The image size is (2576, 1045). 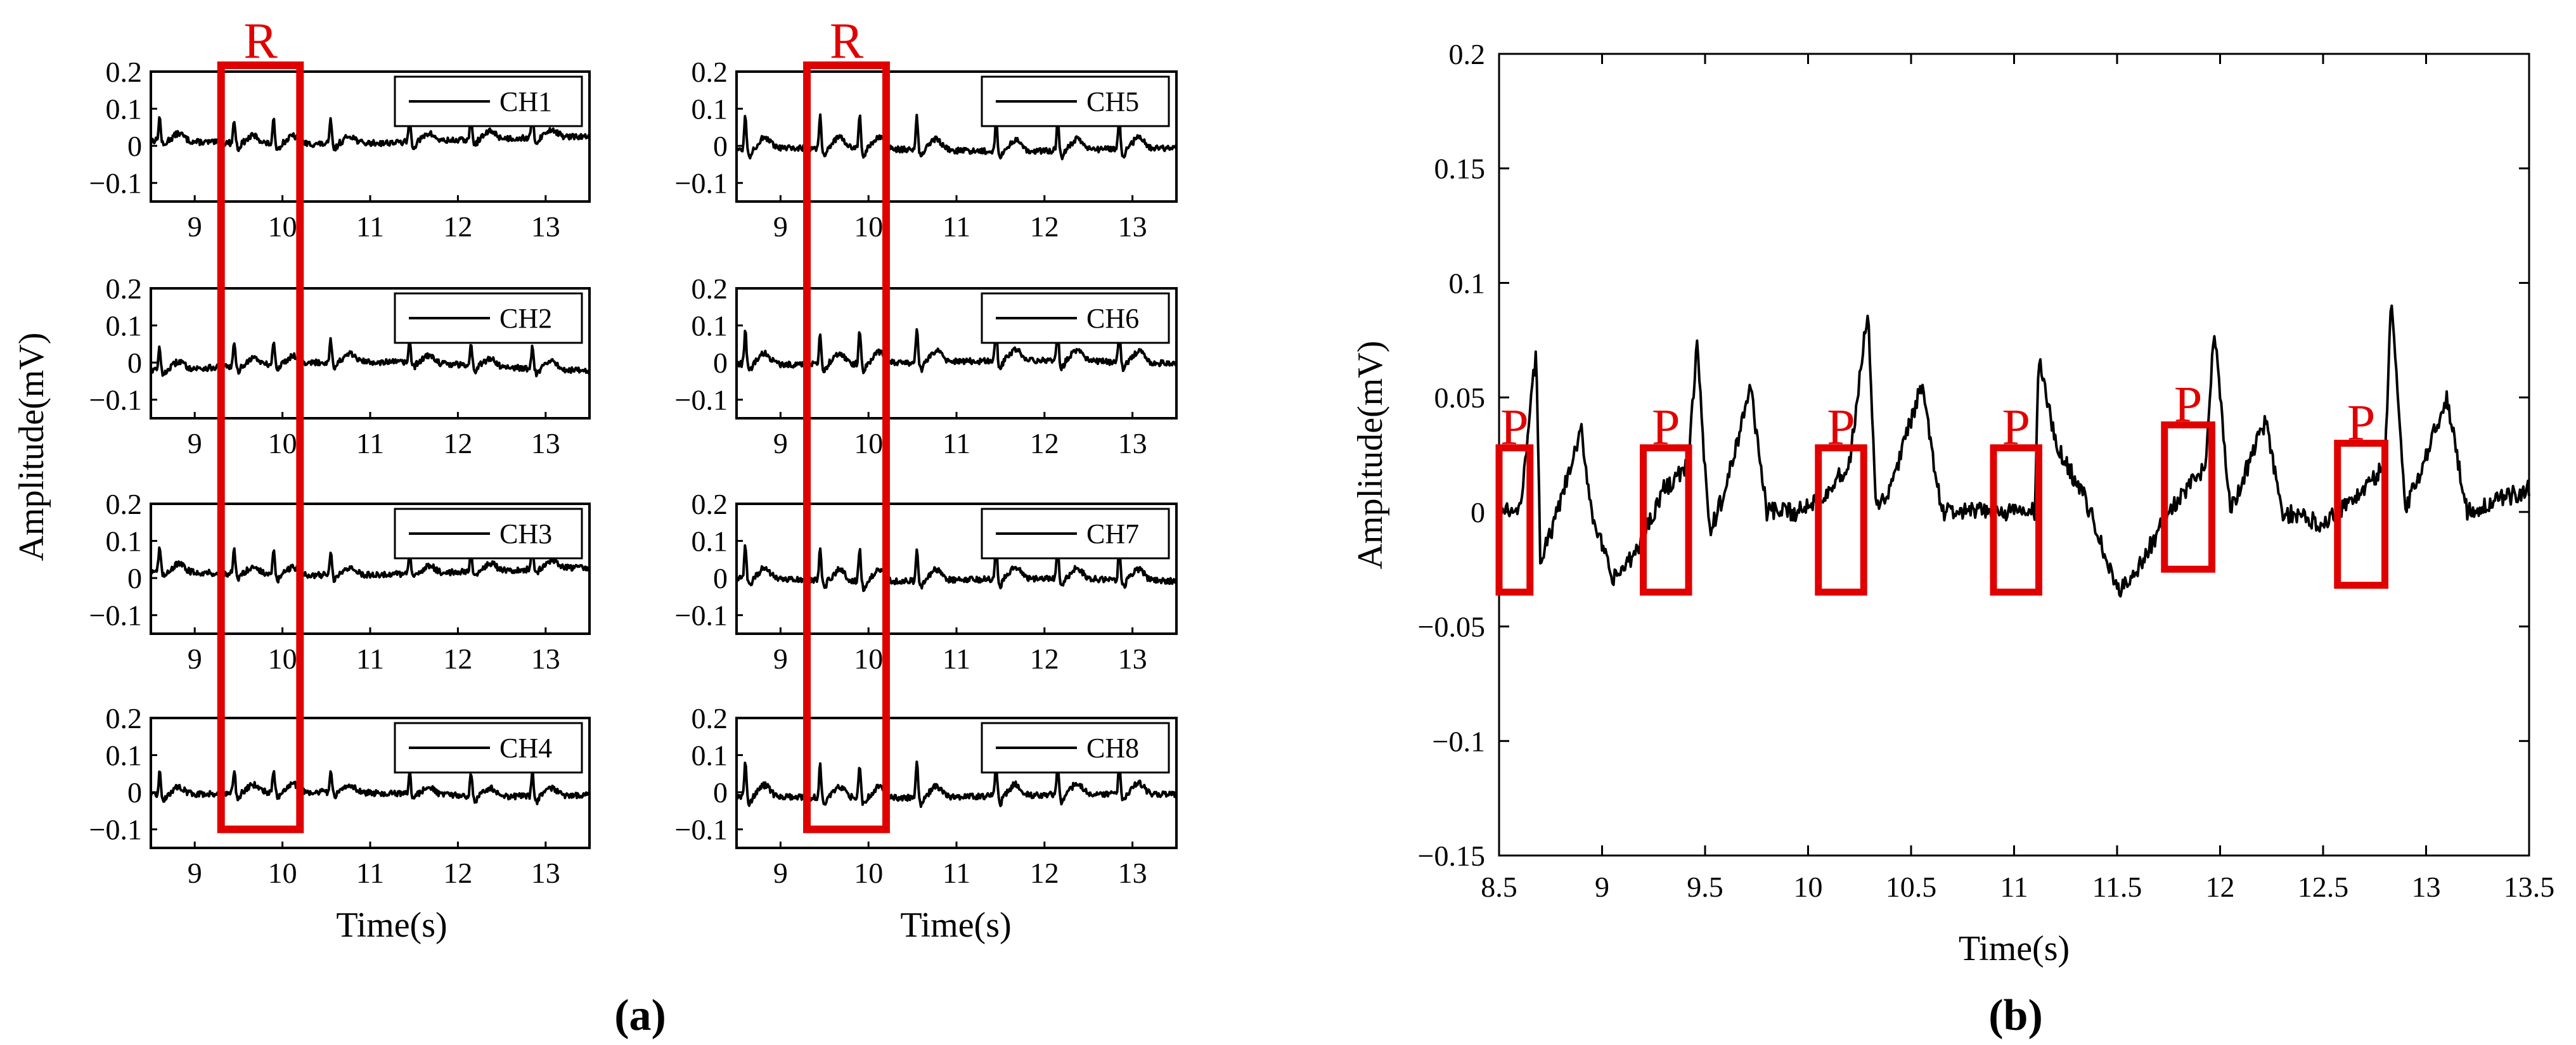 I want to click on legend-label: CH3, so click(x=525, y=533).